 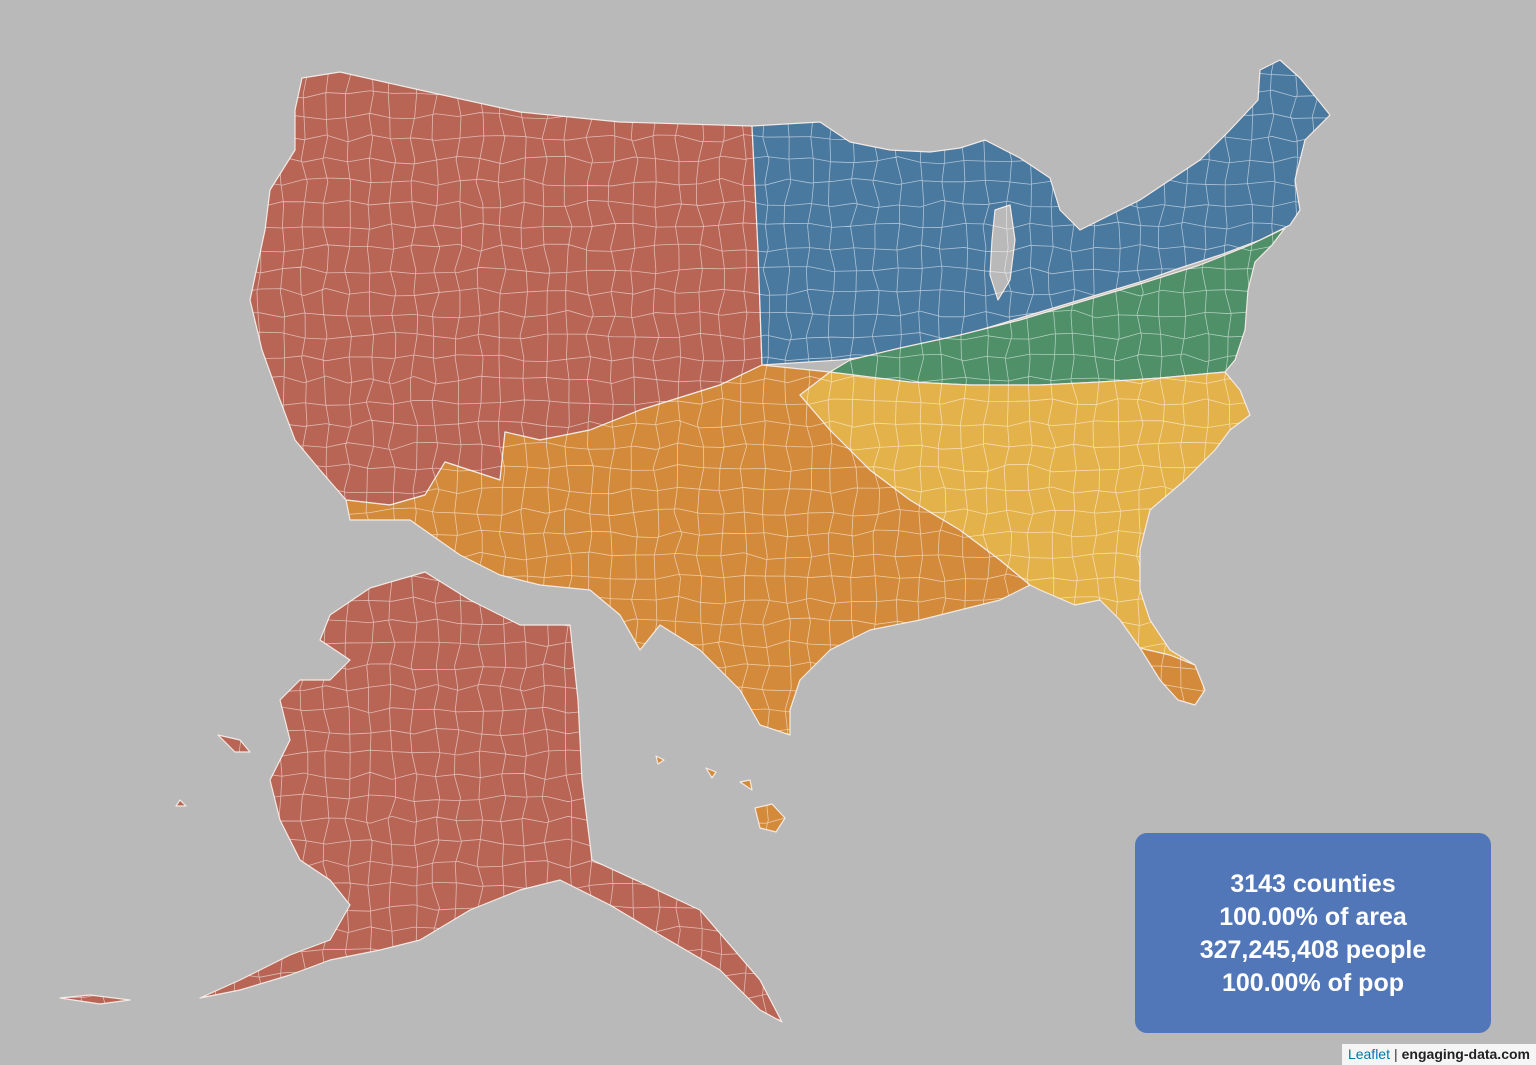 I want to click on info-pop: 100.00% of pop, so click(x=1313, y=983).